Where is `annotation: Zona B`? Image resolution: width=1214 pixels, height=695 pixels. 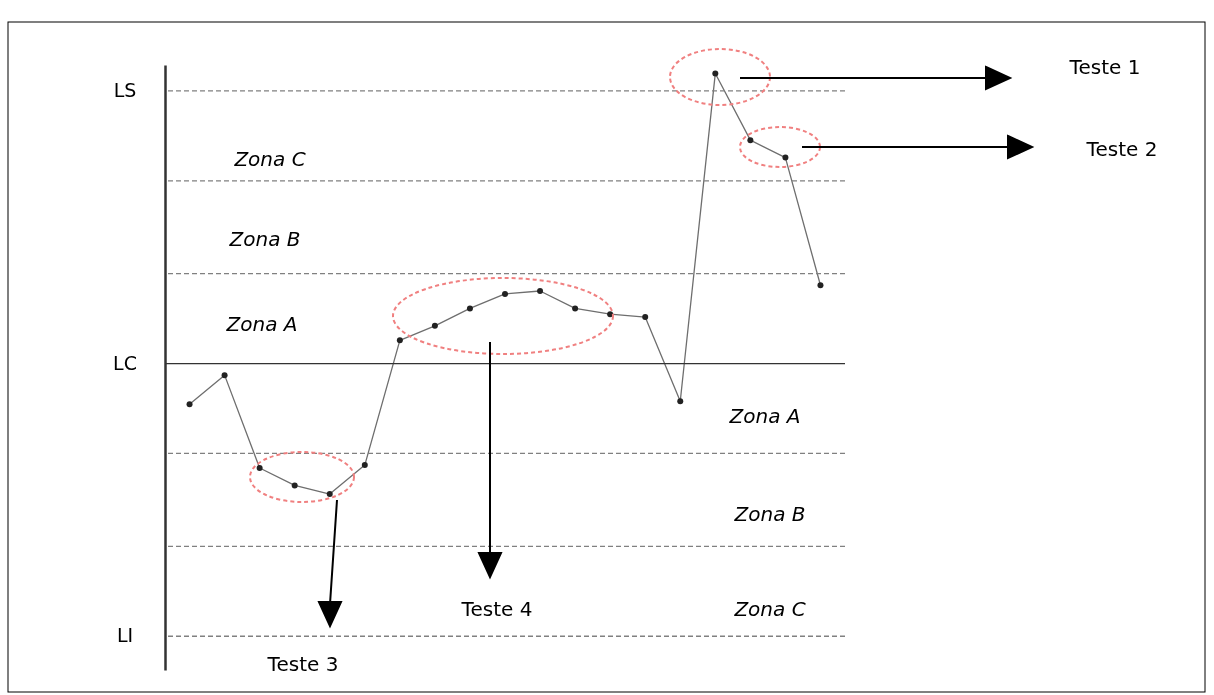
annotation: Zona B is located at coordinates (264, 239).